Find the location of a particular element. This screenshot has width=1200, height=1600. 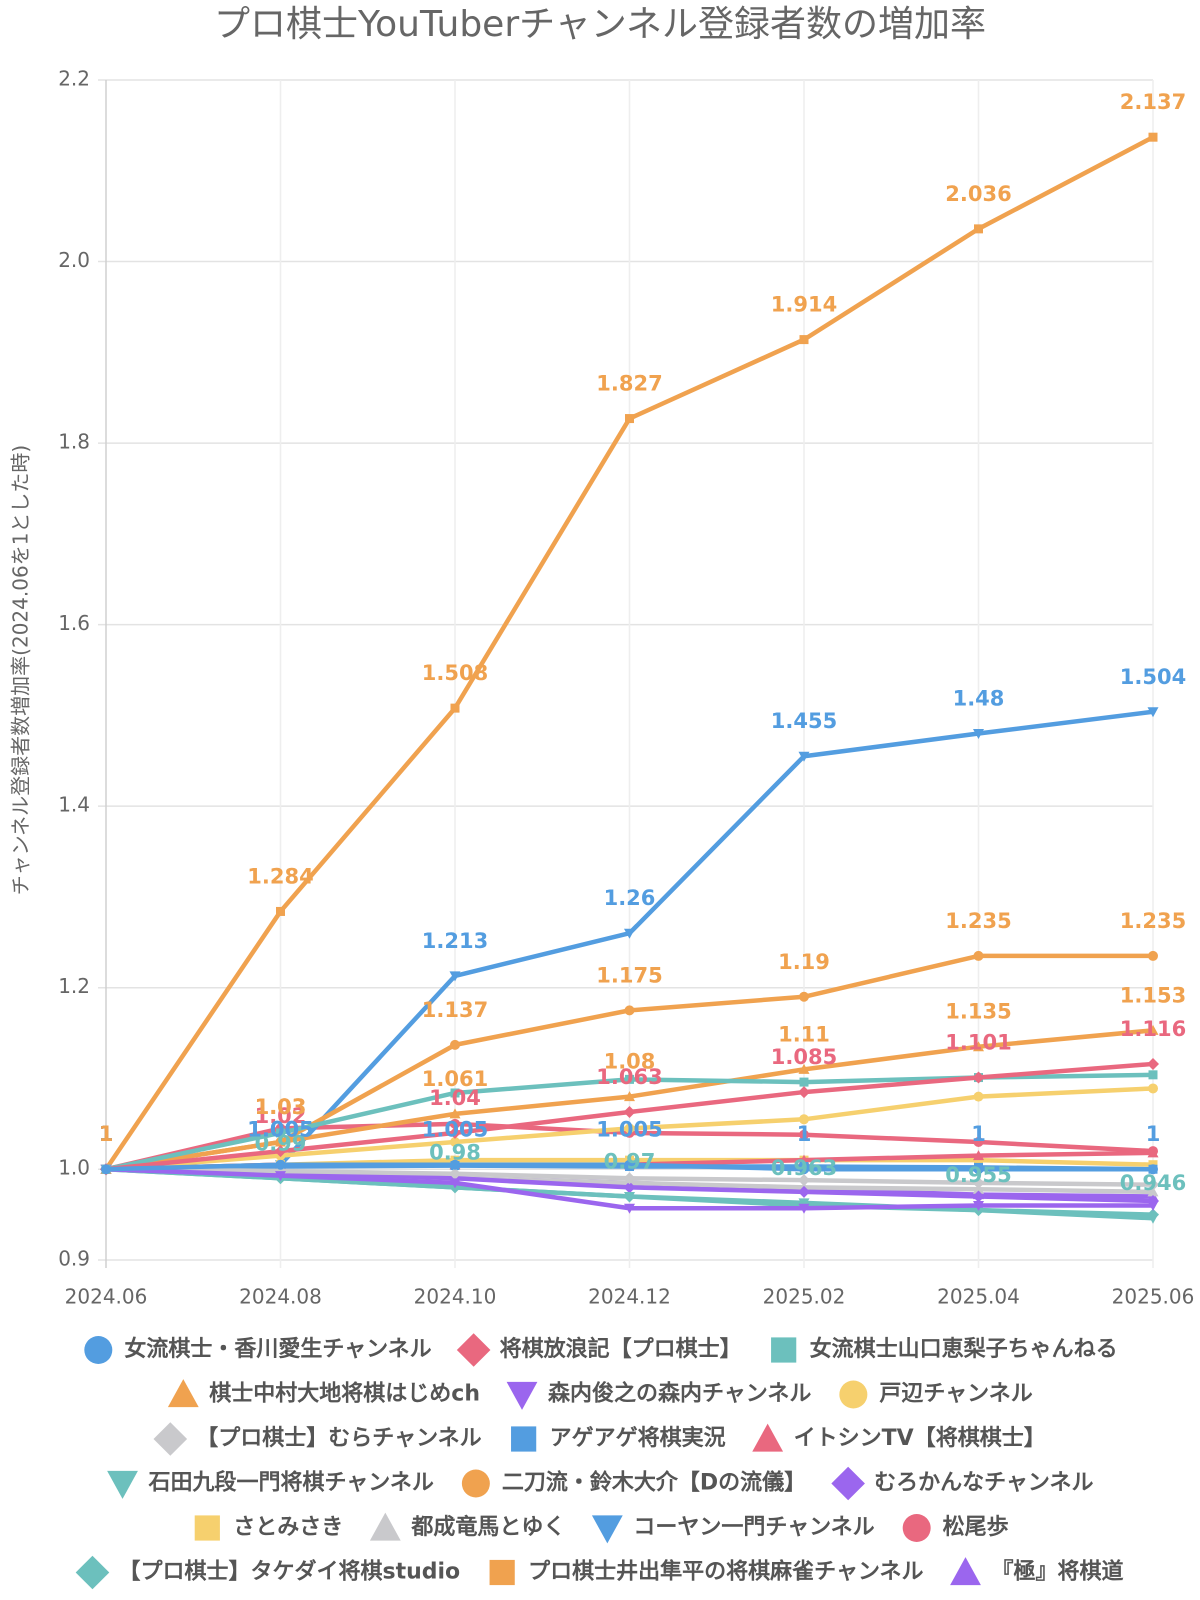

data-label: 1.11 is located at coordinates (804, 1034).